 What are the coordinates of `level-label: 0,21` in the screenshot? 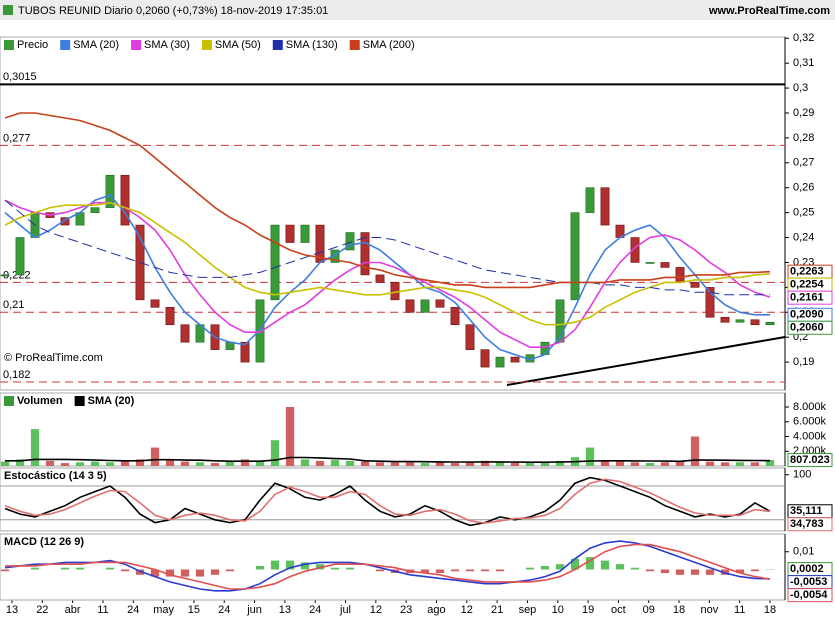 It's located at (13, 305).